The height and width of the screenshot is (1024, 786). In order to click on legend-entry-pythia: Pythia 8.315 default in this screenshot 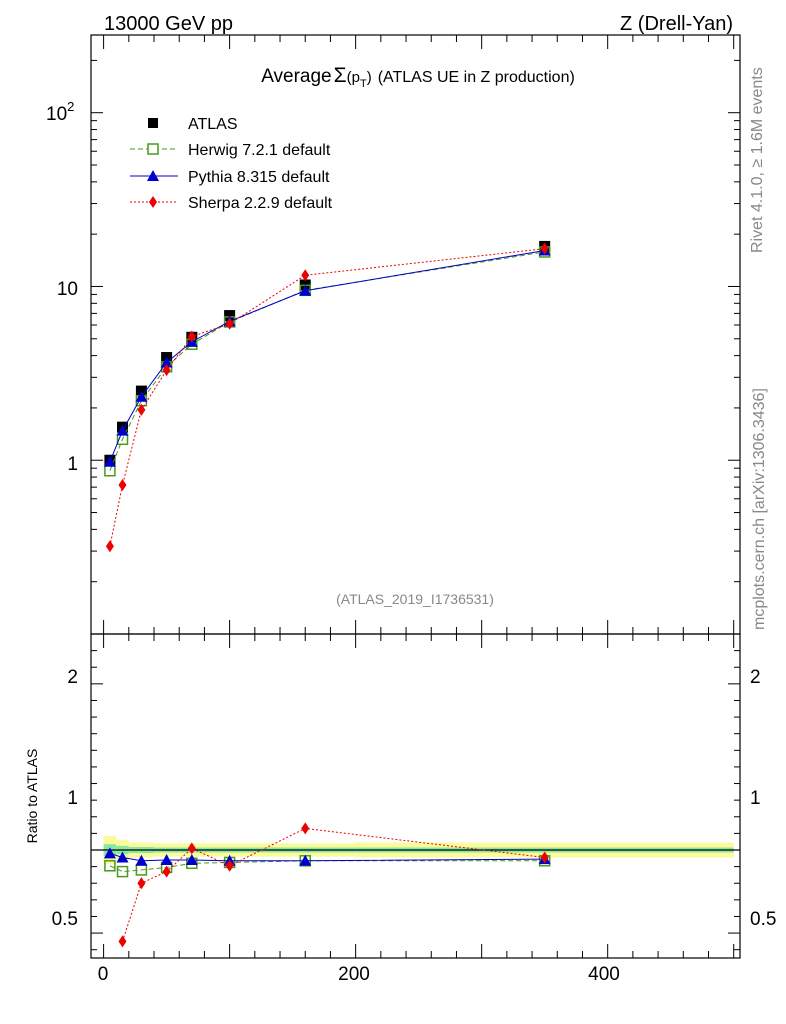, I will do `click(230, 177)`.